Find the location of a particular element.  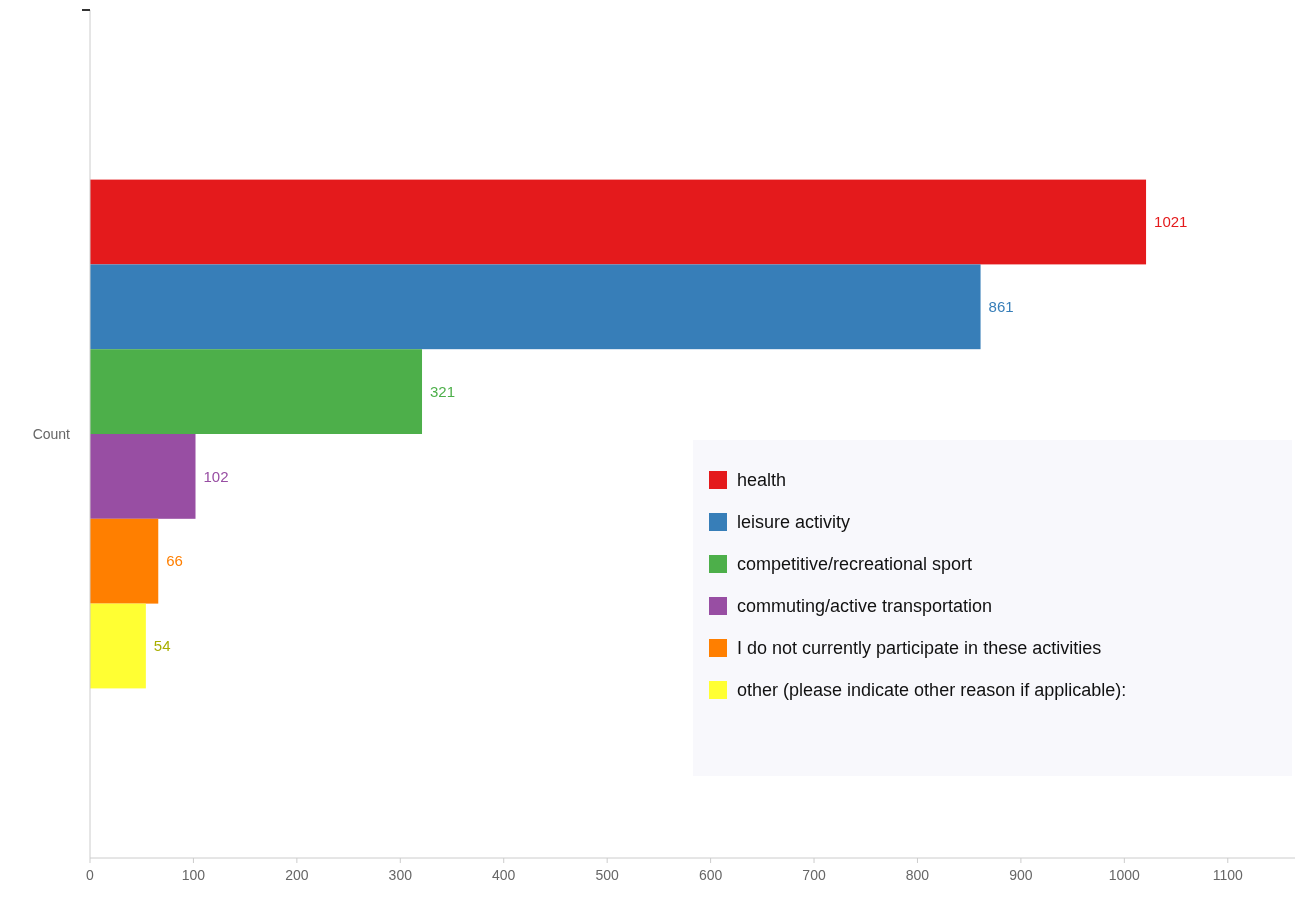

x-tick-label: 300 is located at coordinates (400, 875).